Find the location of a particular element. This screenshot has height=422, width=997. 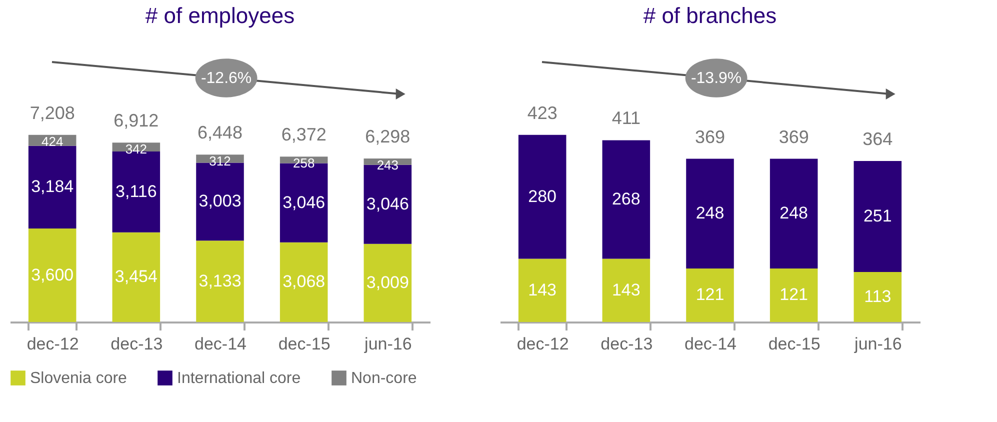

legend-label: Slovenia core is located at coordinates (79, 378).